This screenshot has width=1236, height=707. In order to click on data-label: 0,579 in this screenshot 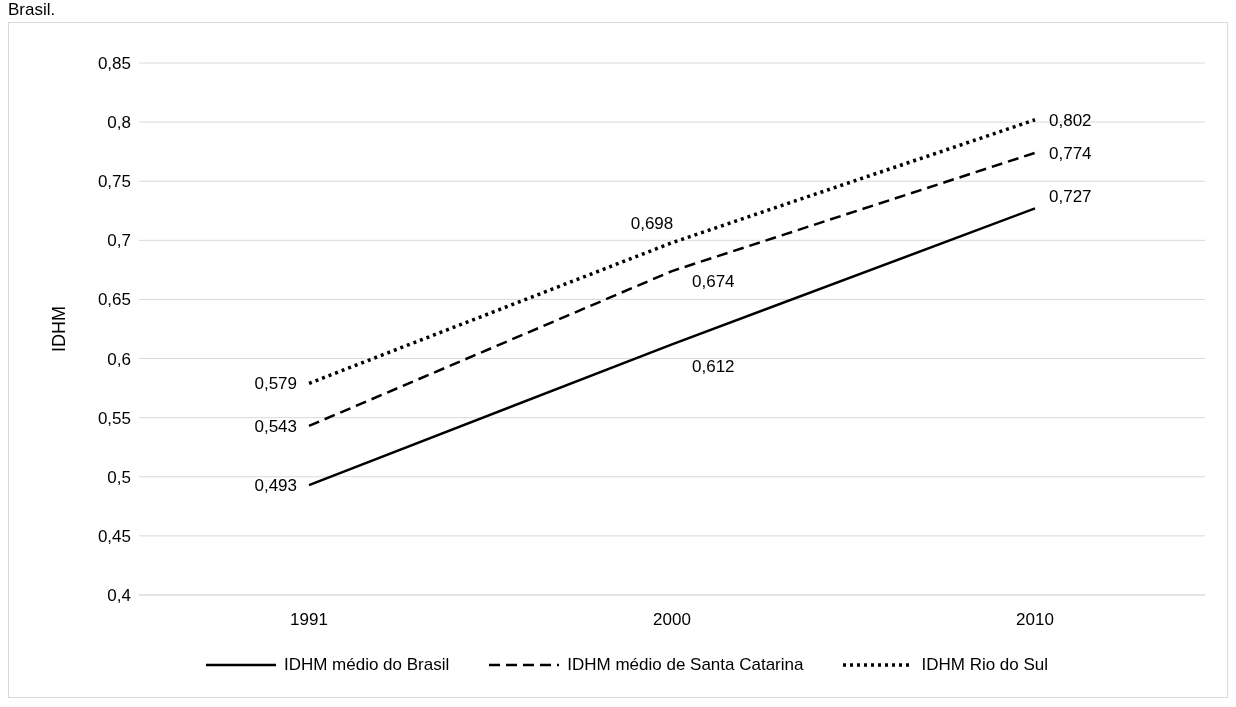, I will do `click(275, 384)`.